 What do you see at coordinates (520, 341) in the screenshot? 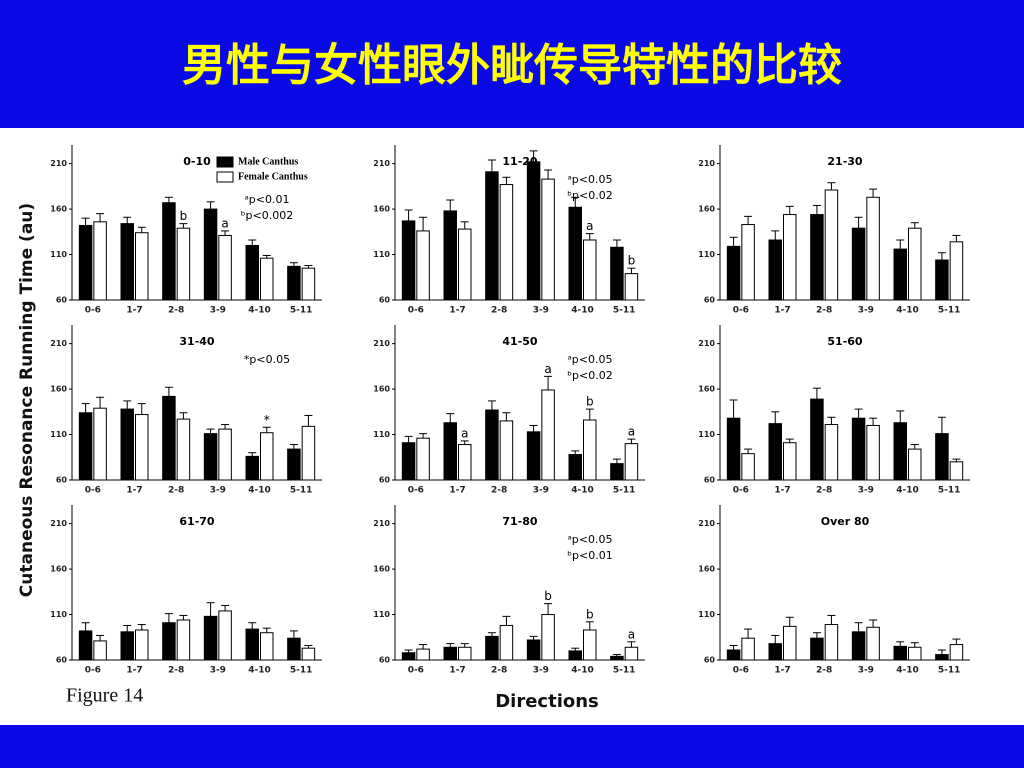
I see `panel-title: 41-50` at bounding box center [520, 341].